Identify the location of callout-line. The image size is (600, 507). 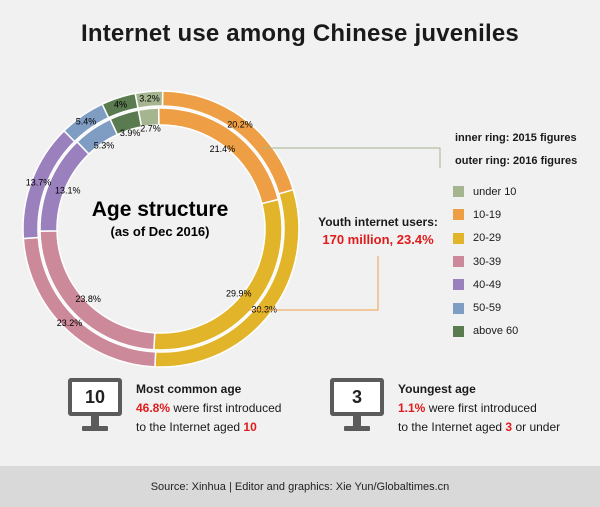
(351, 157).